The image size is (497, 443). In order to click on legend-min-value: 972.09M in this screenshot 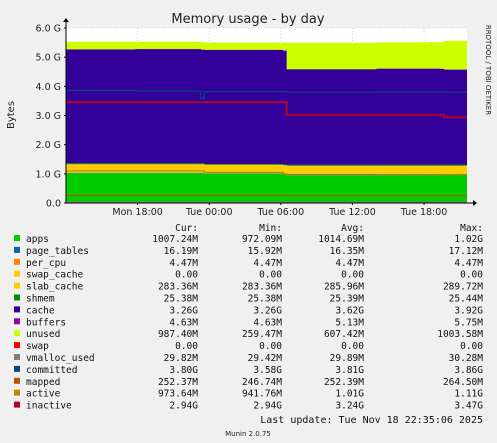, I will do `click(262, 239)`.